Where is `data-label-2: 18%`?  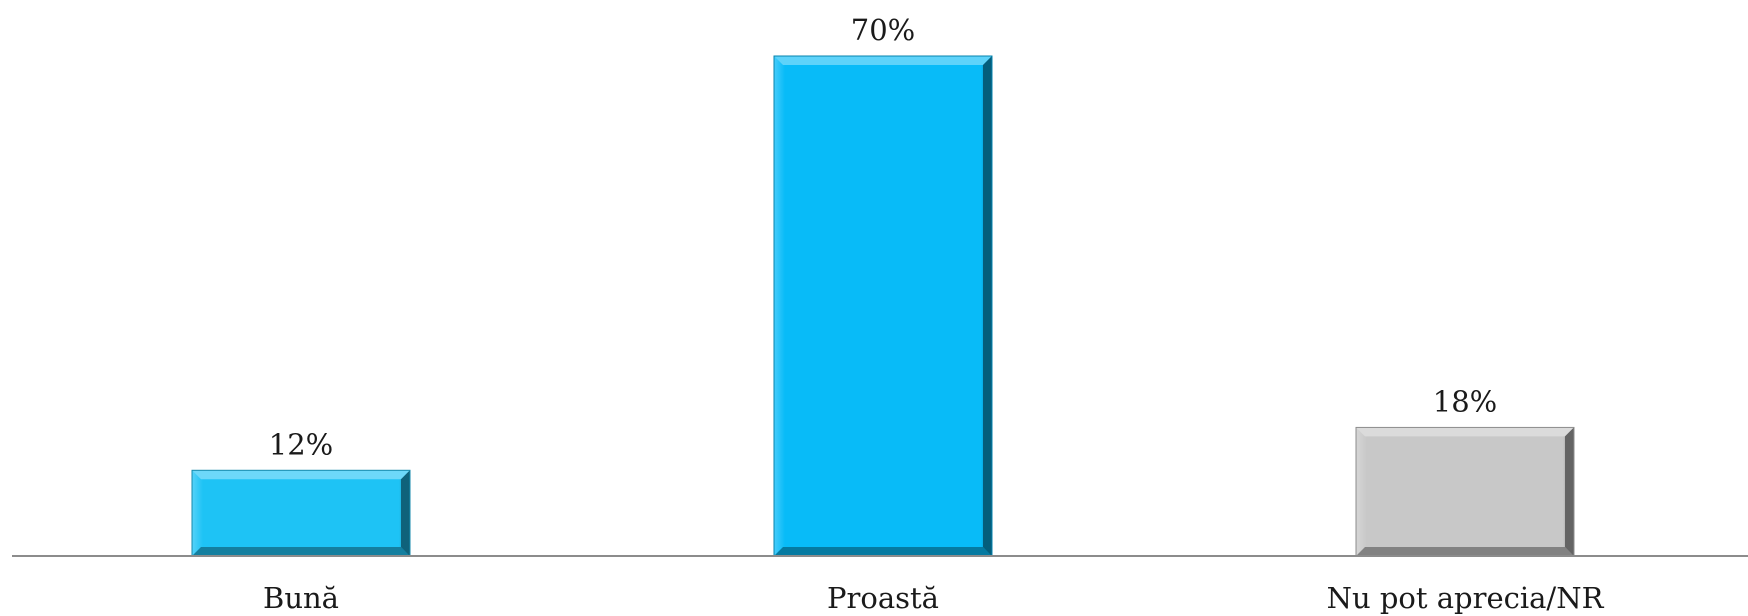 data-label-2: 18% is located at coordinates (1465, 401).